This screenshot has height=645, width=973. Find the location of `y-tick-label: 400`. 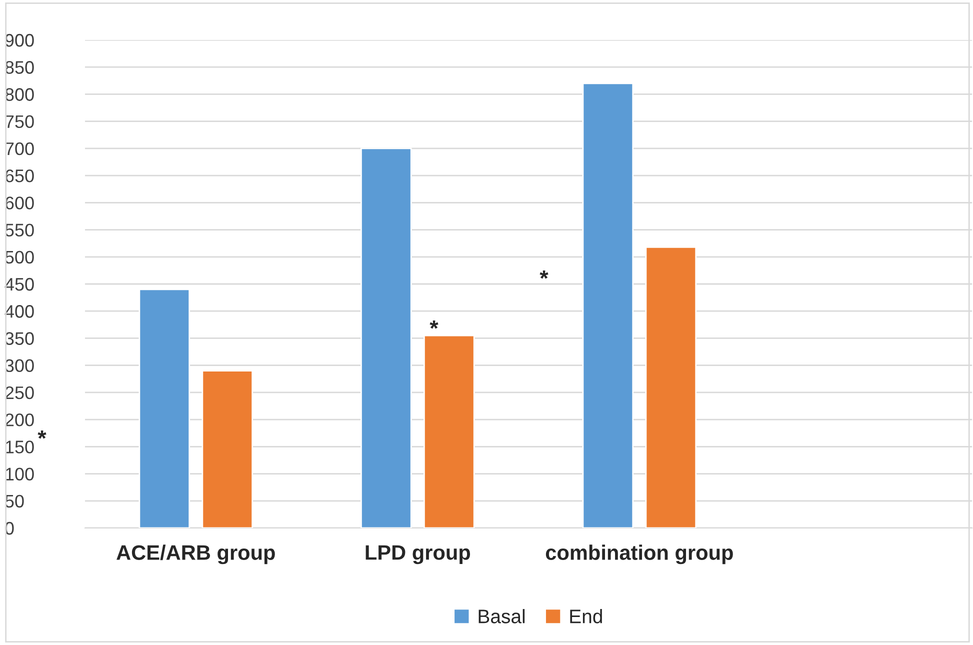

y-tick-label: 400 is located at coordinates (19, 311).